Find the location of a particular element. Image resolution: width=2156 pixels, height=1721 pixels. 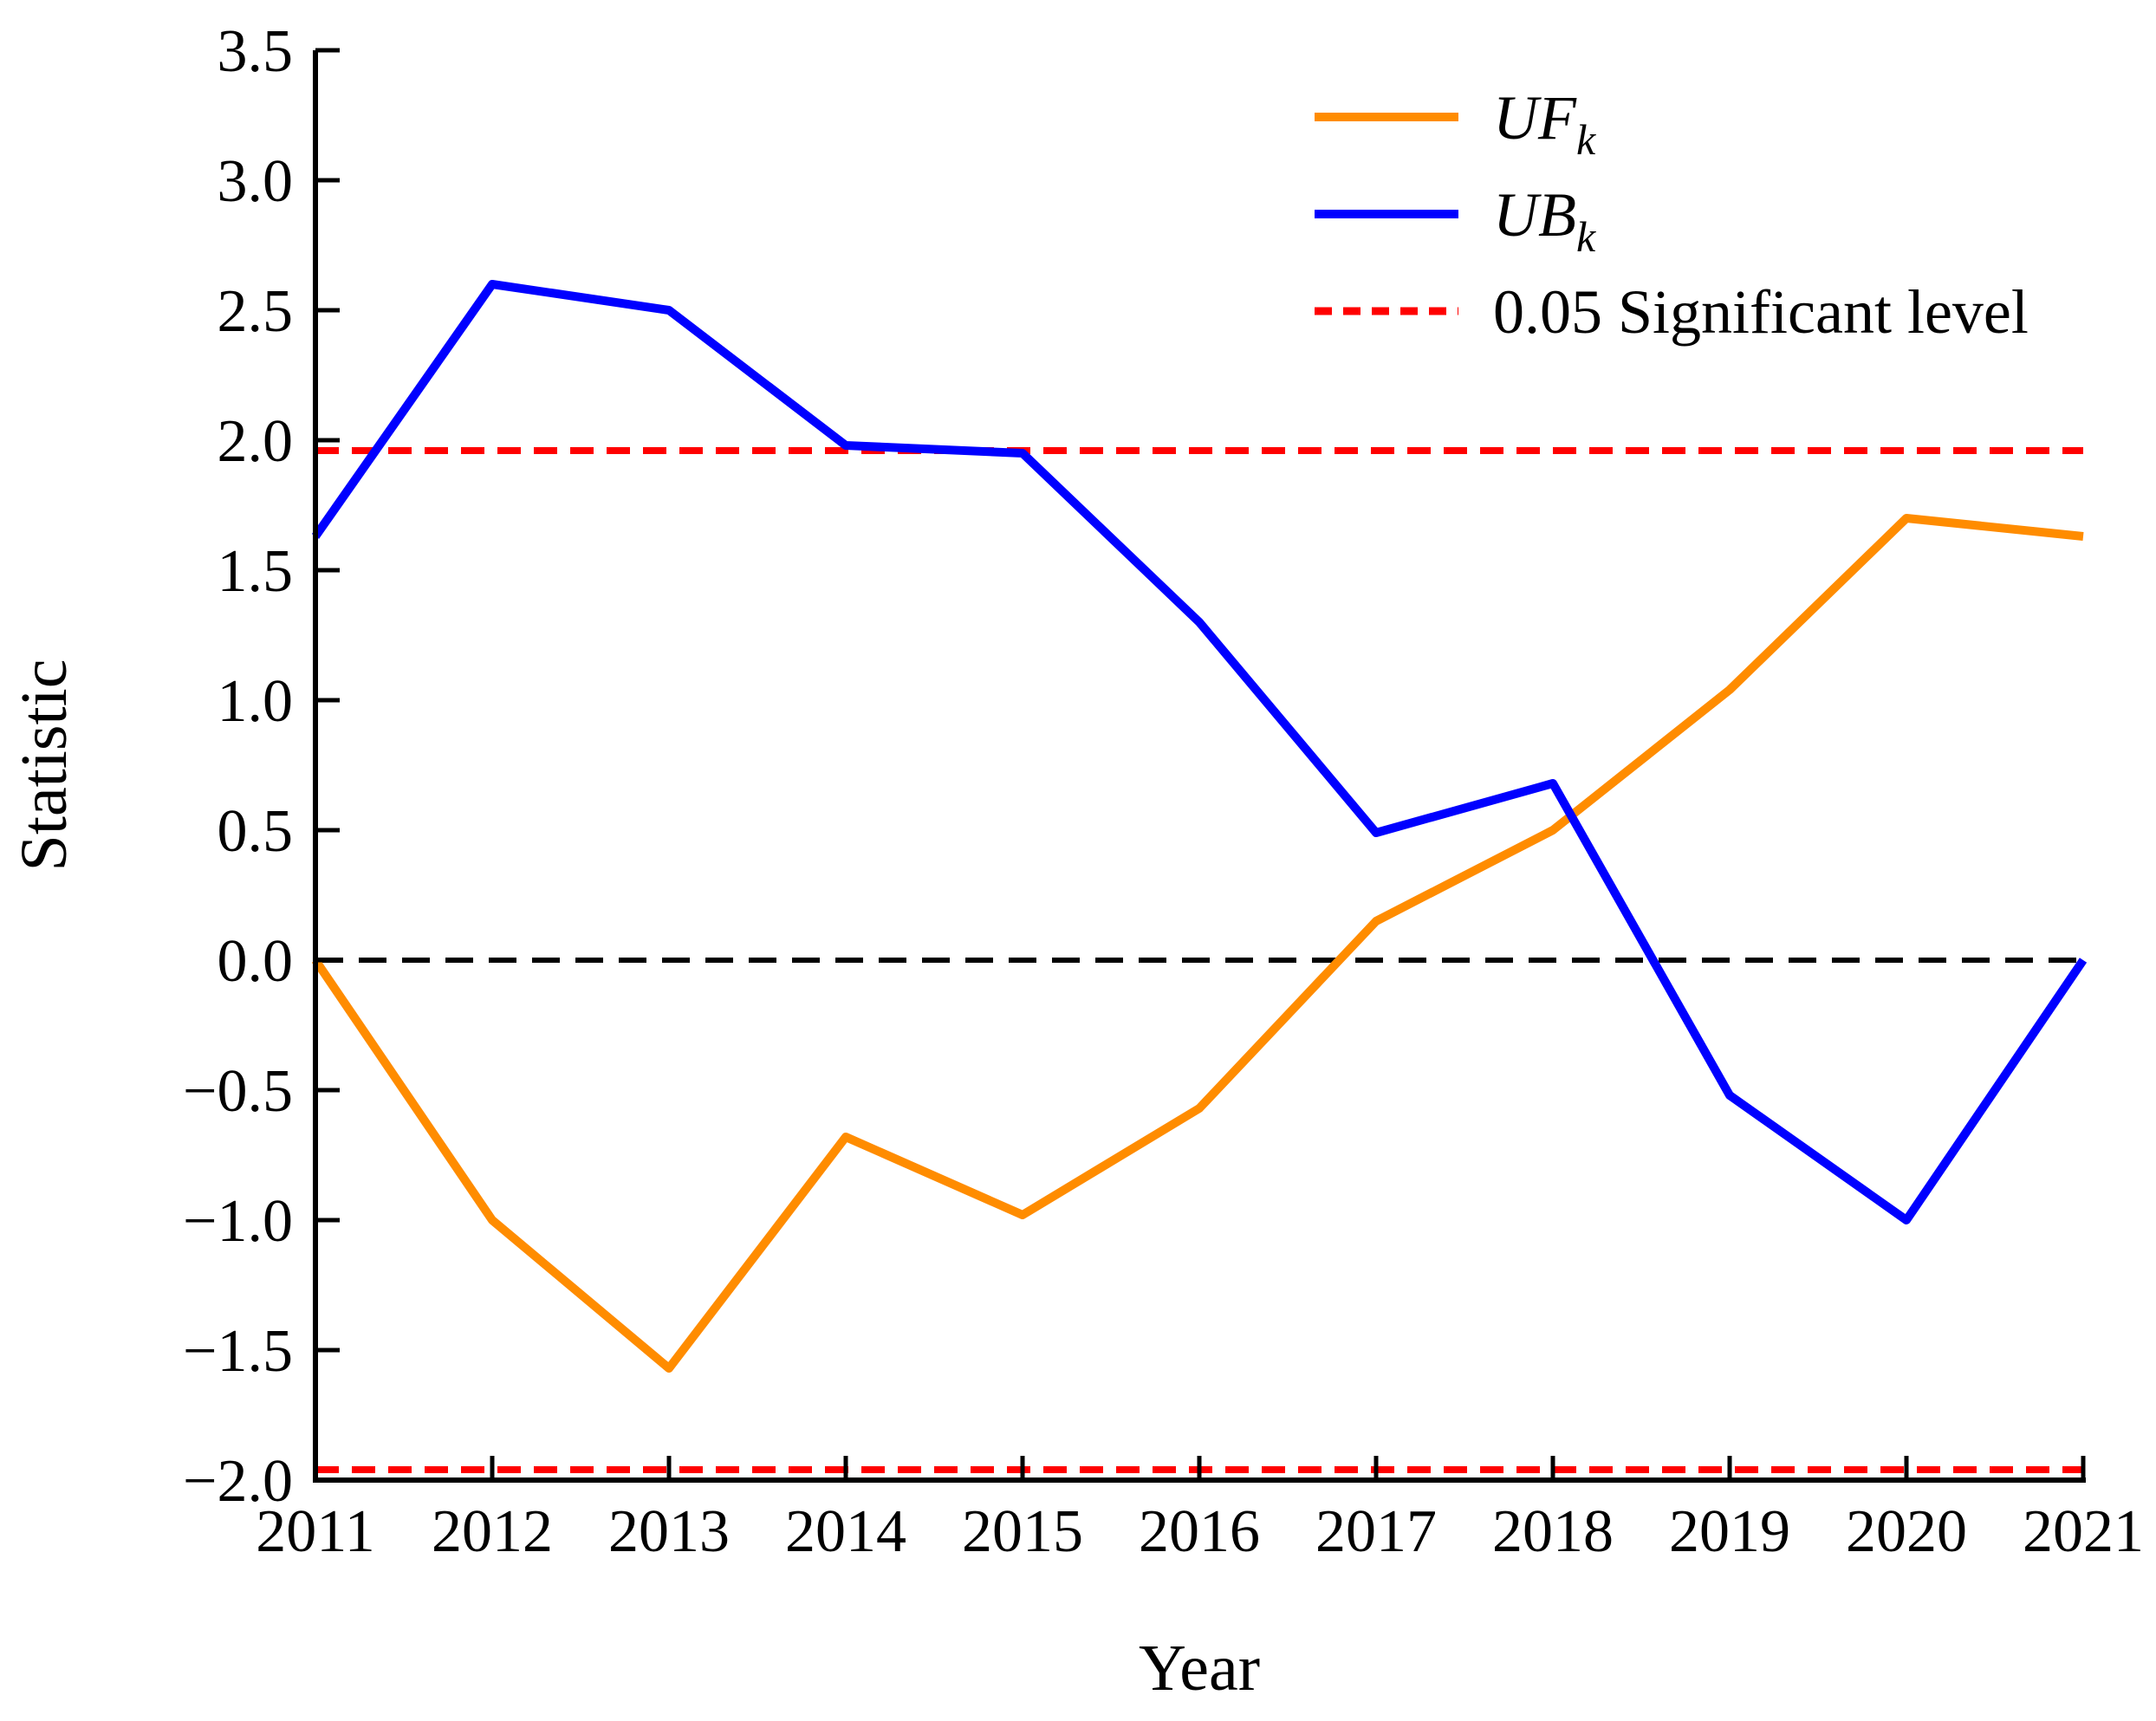

y-tick-label: 2.0 is located at coordinates (256, 441).